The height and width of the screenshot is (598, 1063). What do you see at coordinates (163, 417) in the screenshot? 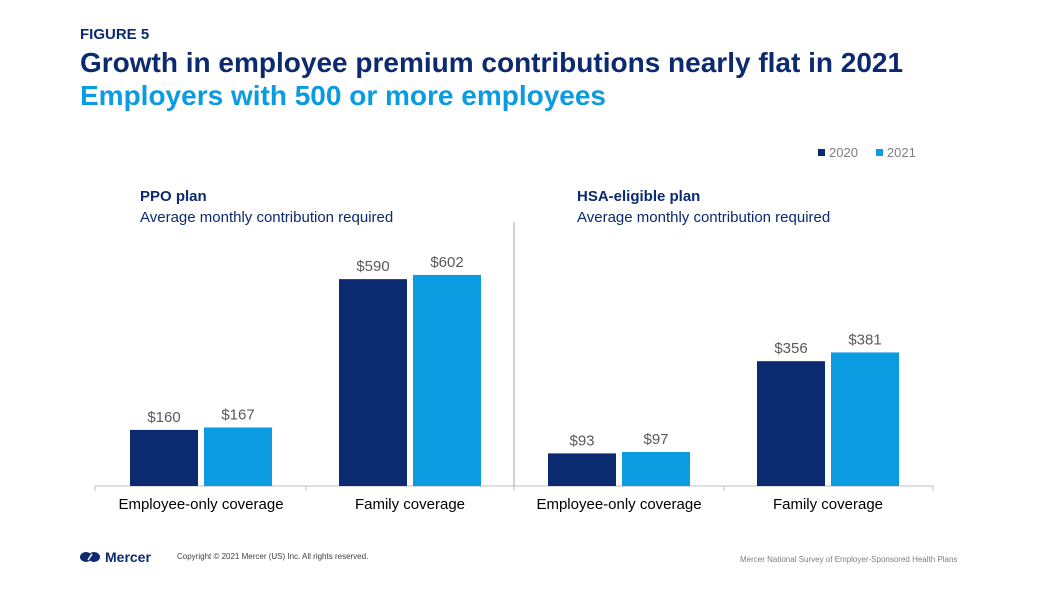
I see `data-label: $160` at bounding box center [163, 417].